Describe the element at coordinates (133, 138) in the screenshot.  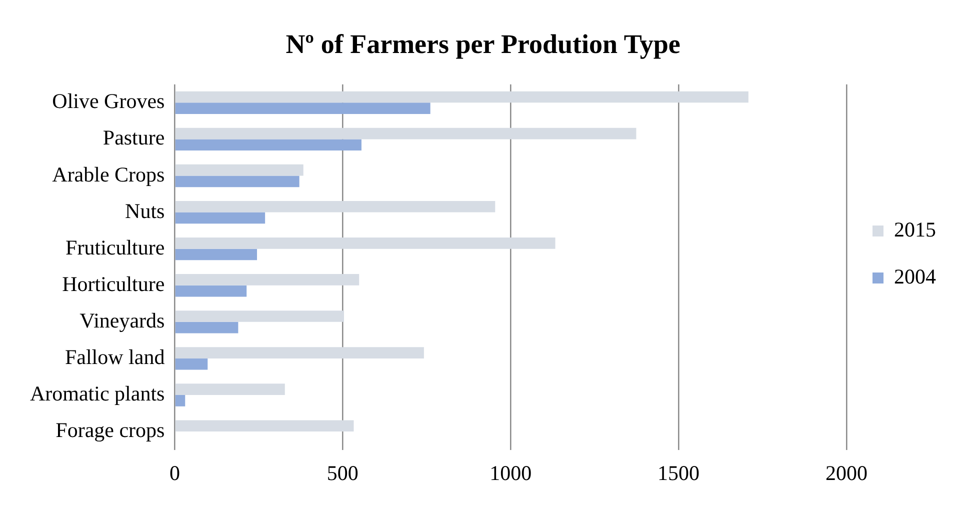
I see `y-tick-label: Pasture` at that location.